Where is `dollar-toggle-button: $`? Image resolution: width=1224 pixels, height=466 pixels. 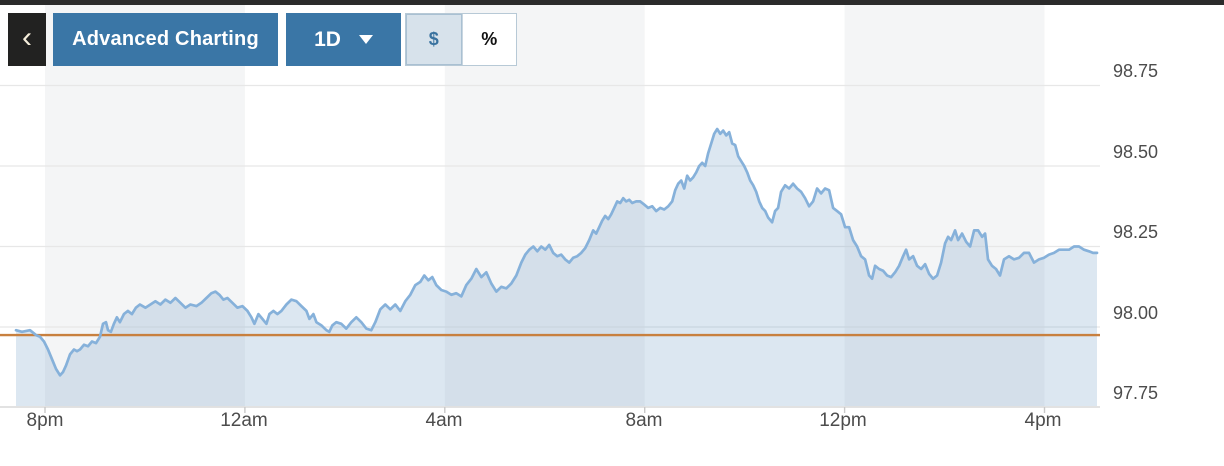 dollar-toggle-button: $ is located at coordinates (434, 39).